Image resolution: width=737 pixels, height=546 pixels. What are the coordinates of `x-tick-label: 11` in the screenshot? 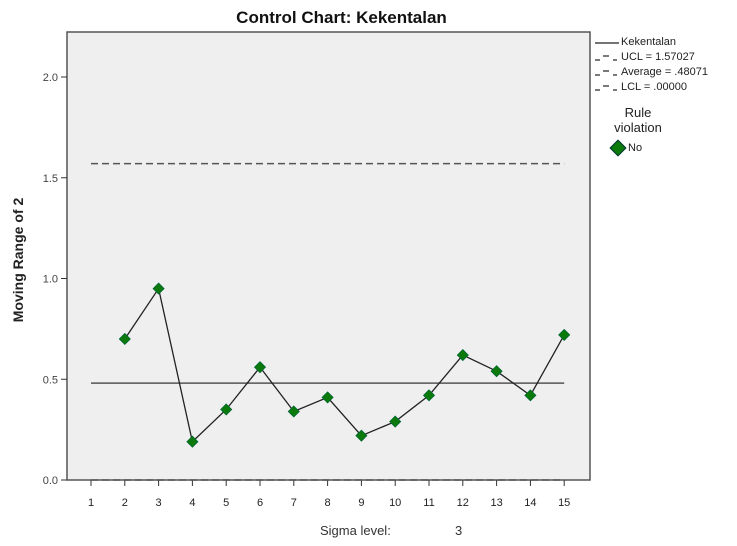 It's located at (428, 503).